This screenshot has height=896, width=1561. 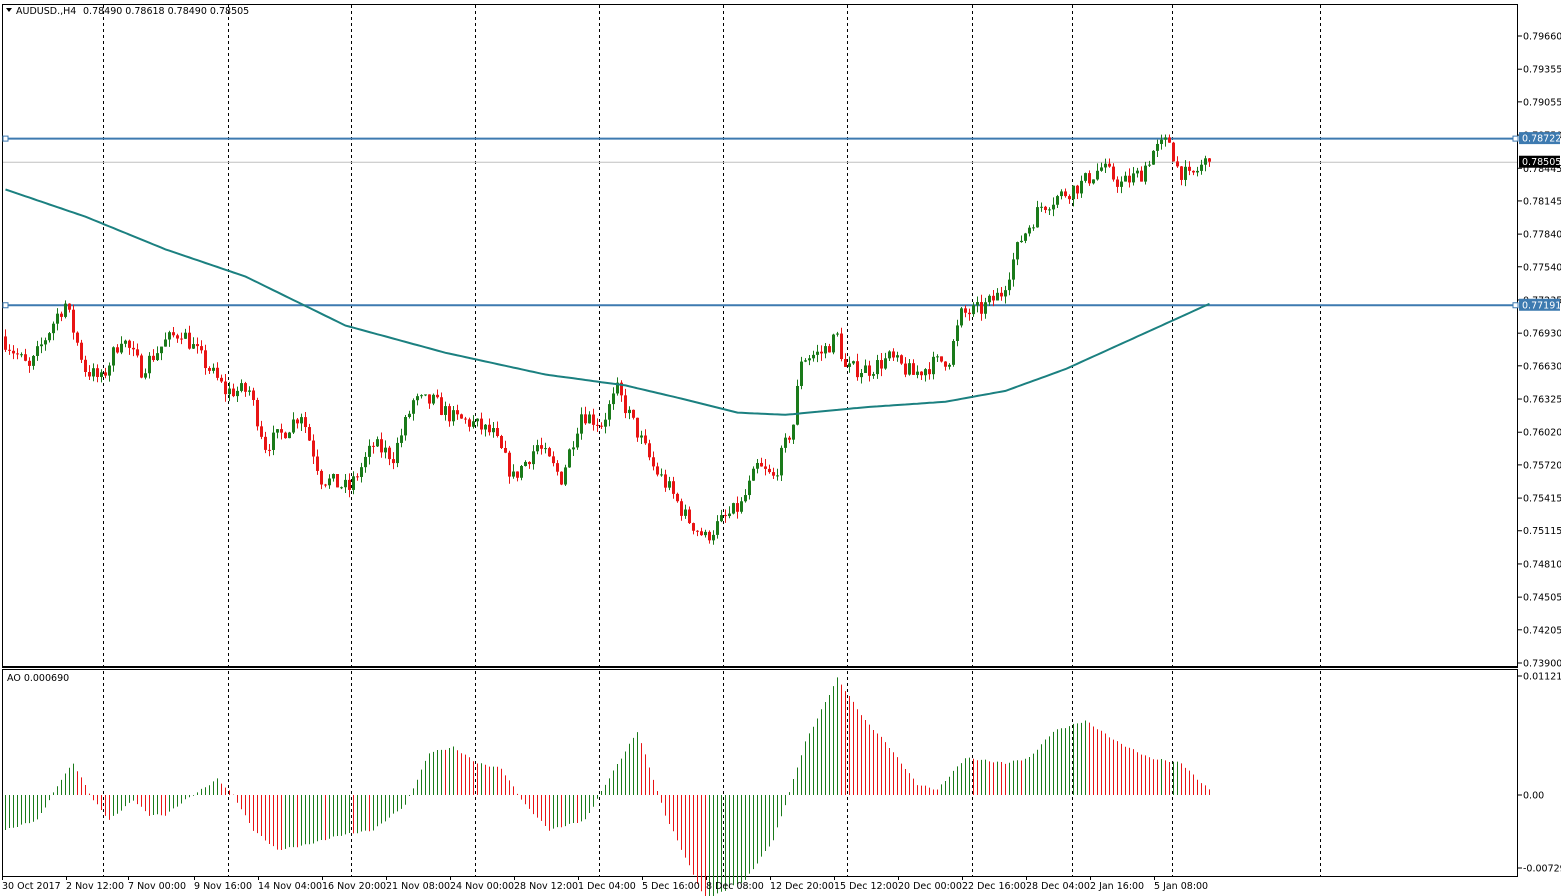 What do you see at coordinates (1542, 598) in the screenshot?
I see `price-tick-17: 0.74505` at bounding box center [1542, 598].